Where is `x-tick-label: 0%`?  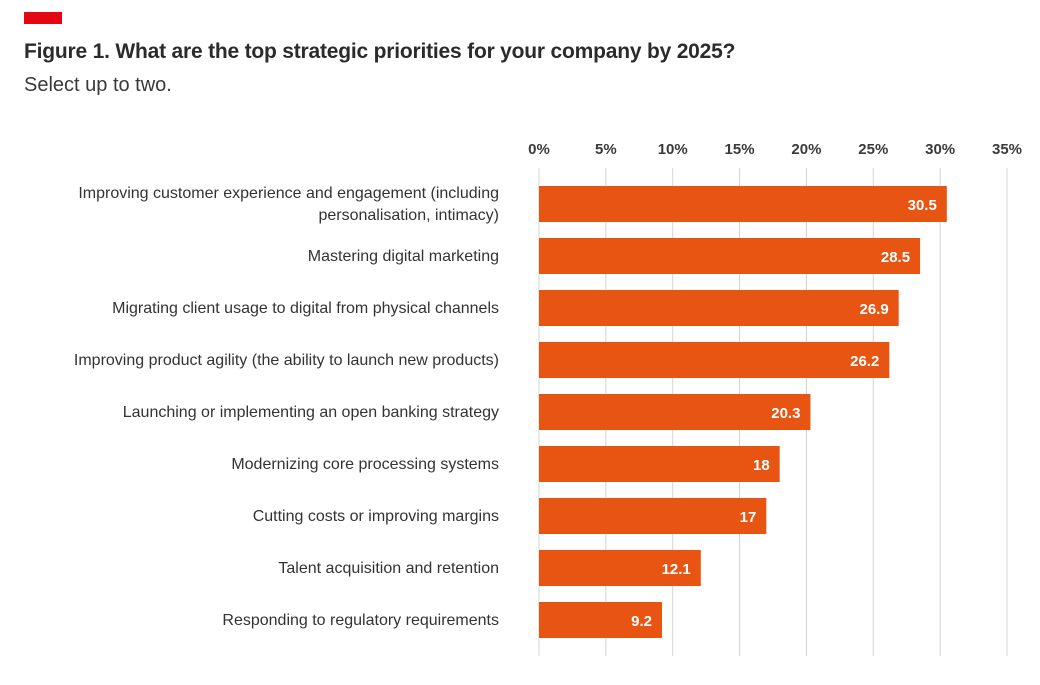
x-tick-label: 0% is located at coordinates (539, 149).